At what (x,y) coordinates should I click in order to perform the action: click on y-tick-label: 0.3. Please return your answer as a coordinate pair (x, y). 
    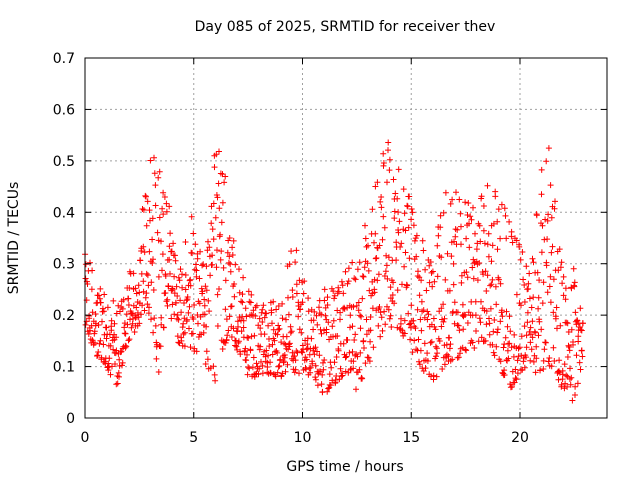
    Looking at the image, I should click on (64, 265).